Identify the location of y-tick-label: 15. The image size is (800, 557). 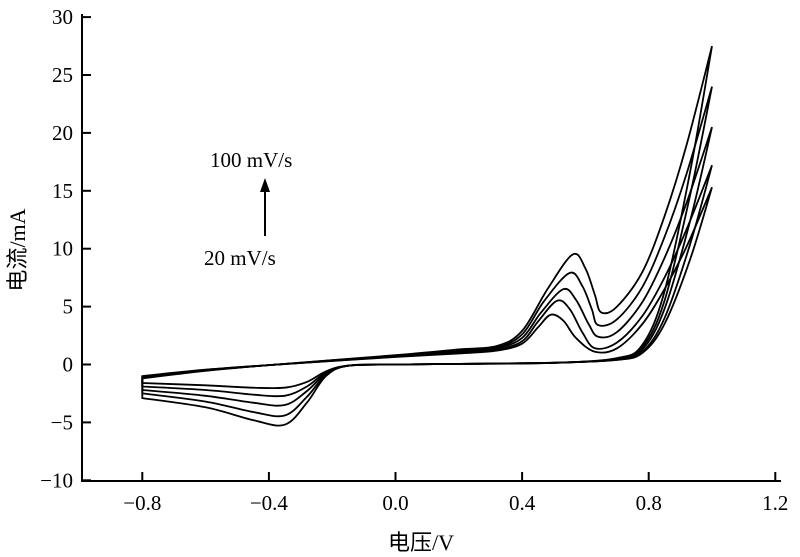
(62, 191).